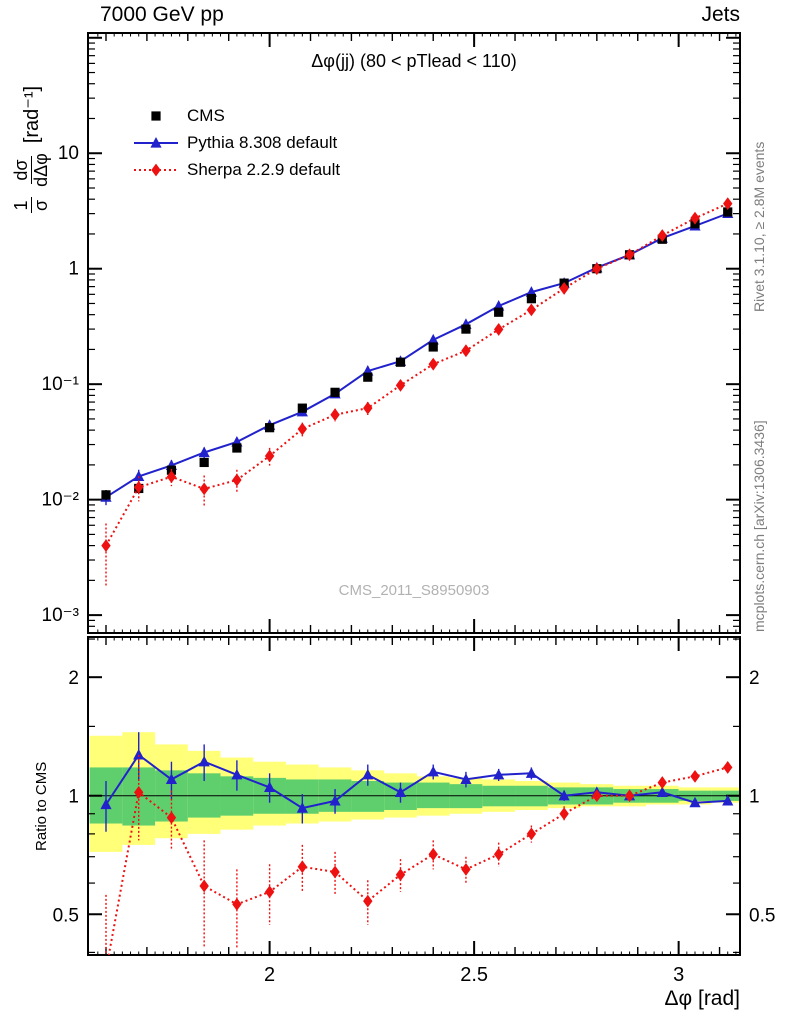  Describe the element at coordinates (61, 384) in the screenshot. I see `tick-label: 10⁻¹` at that location.